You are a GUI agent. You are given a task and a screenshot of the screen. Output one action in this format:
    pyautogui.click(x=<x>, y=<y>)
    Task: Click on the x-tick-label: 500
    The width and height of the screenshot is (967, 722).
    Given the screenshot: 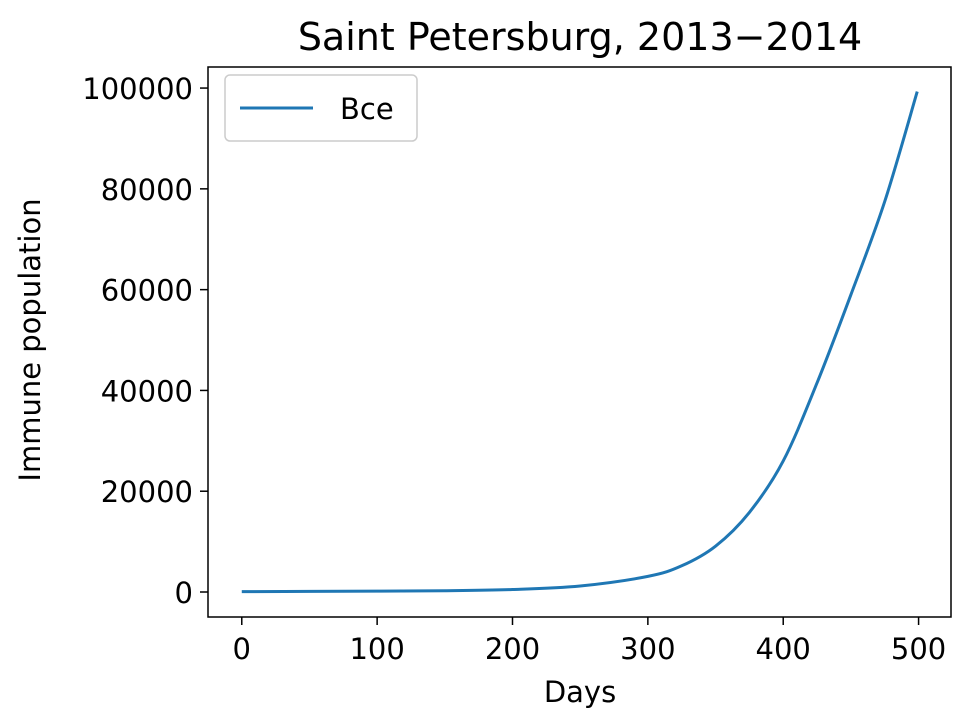 What is the action you would take?
    pyautogui.click(x=918, y=649)
    